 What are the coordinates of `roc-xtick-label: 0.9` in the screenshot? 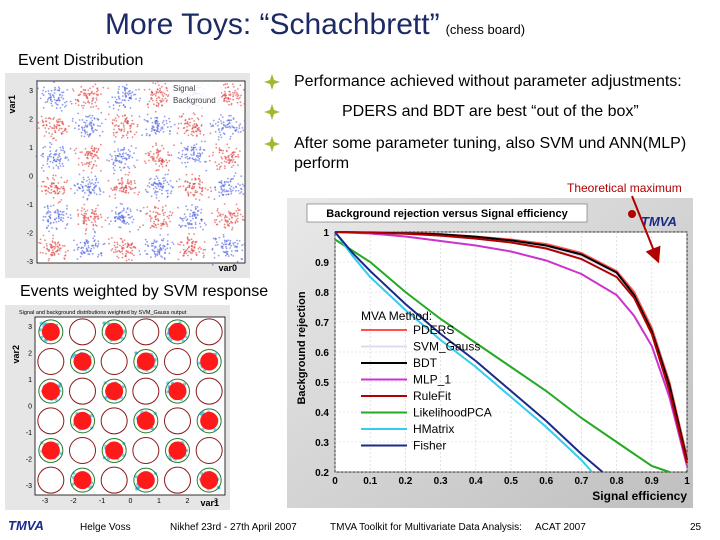 It's located at (652, 481).